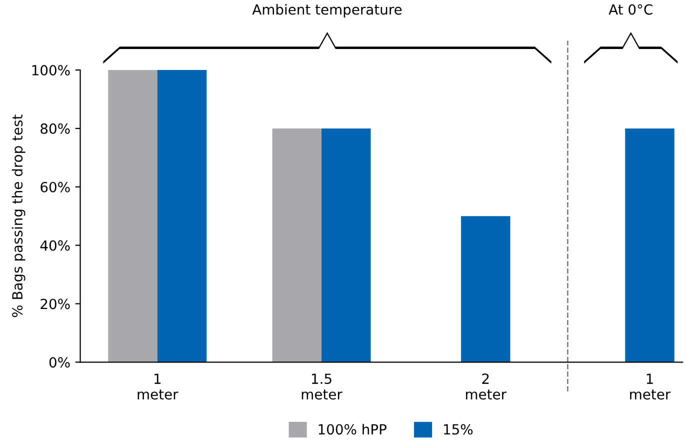  I want to click on text: At 0°C, so click(630, 9).